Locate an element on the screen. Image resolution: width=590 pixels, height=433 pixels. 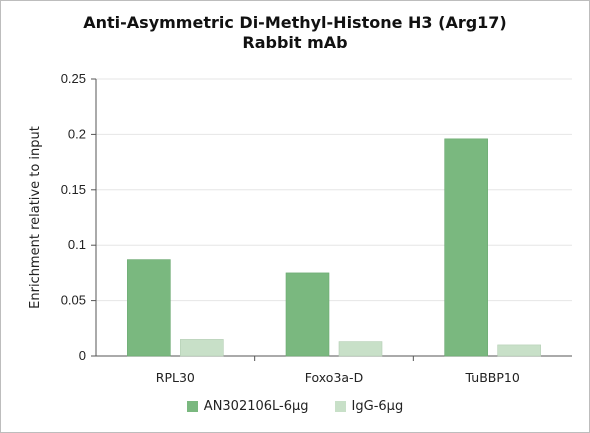
legend-label-series-1: AN302106L-6µg is located at coordinates (256, 406).